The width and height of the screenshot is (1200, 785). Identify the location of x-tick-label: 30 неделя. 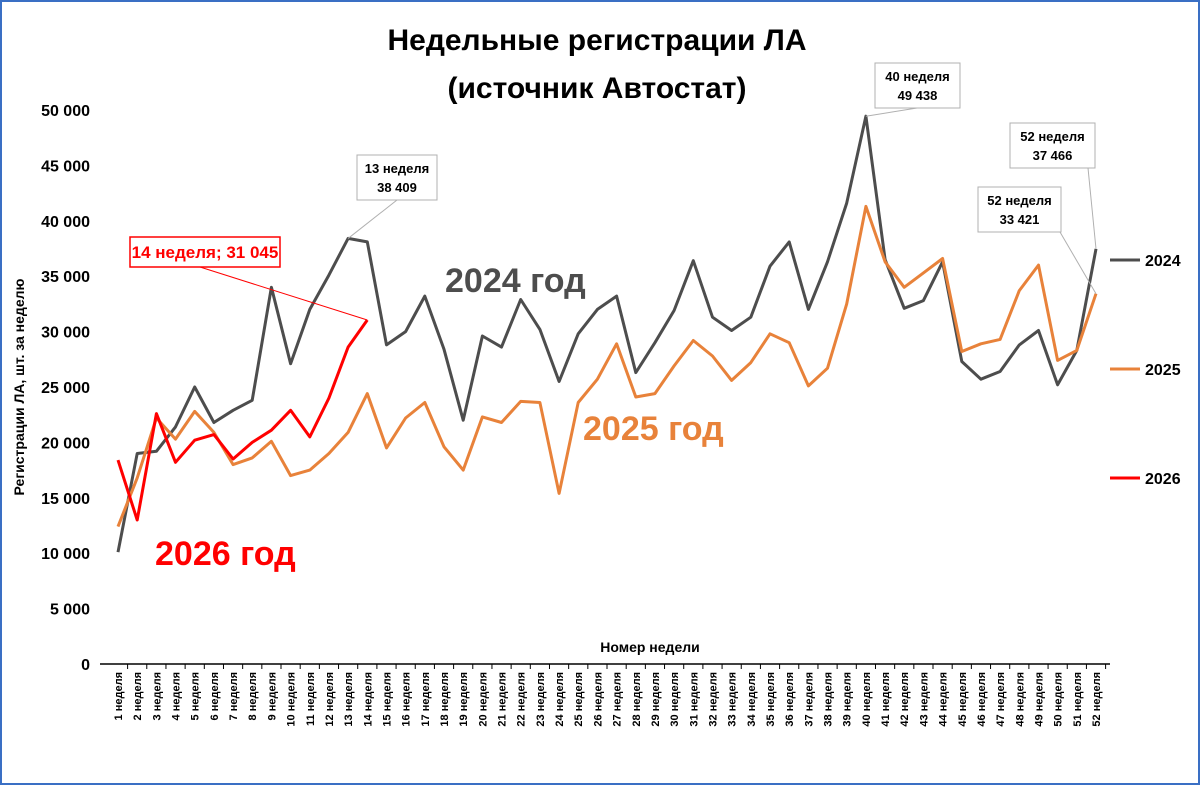
(675, 699).